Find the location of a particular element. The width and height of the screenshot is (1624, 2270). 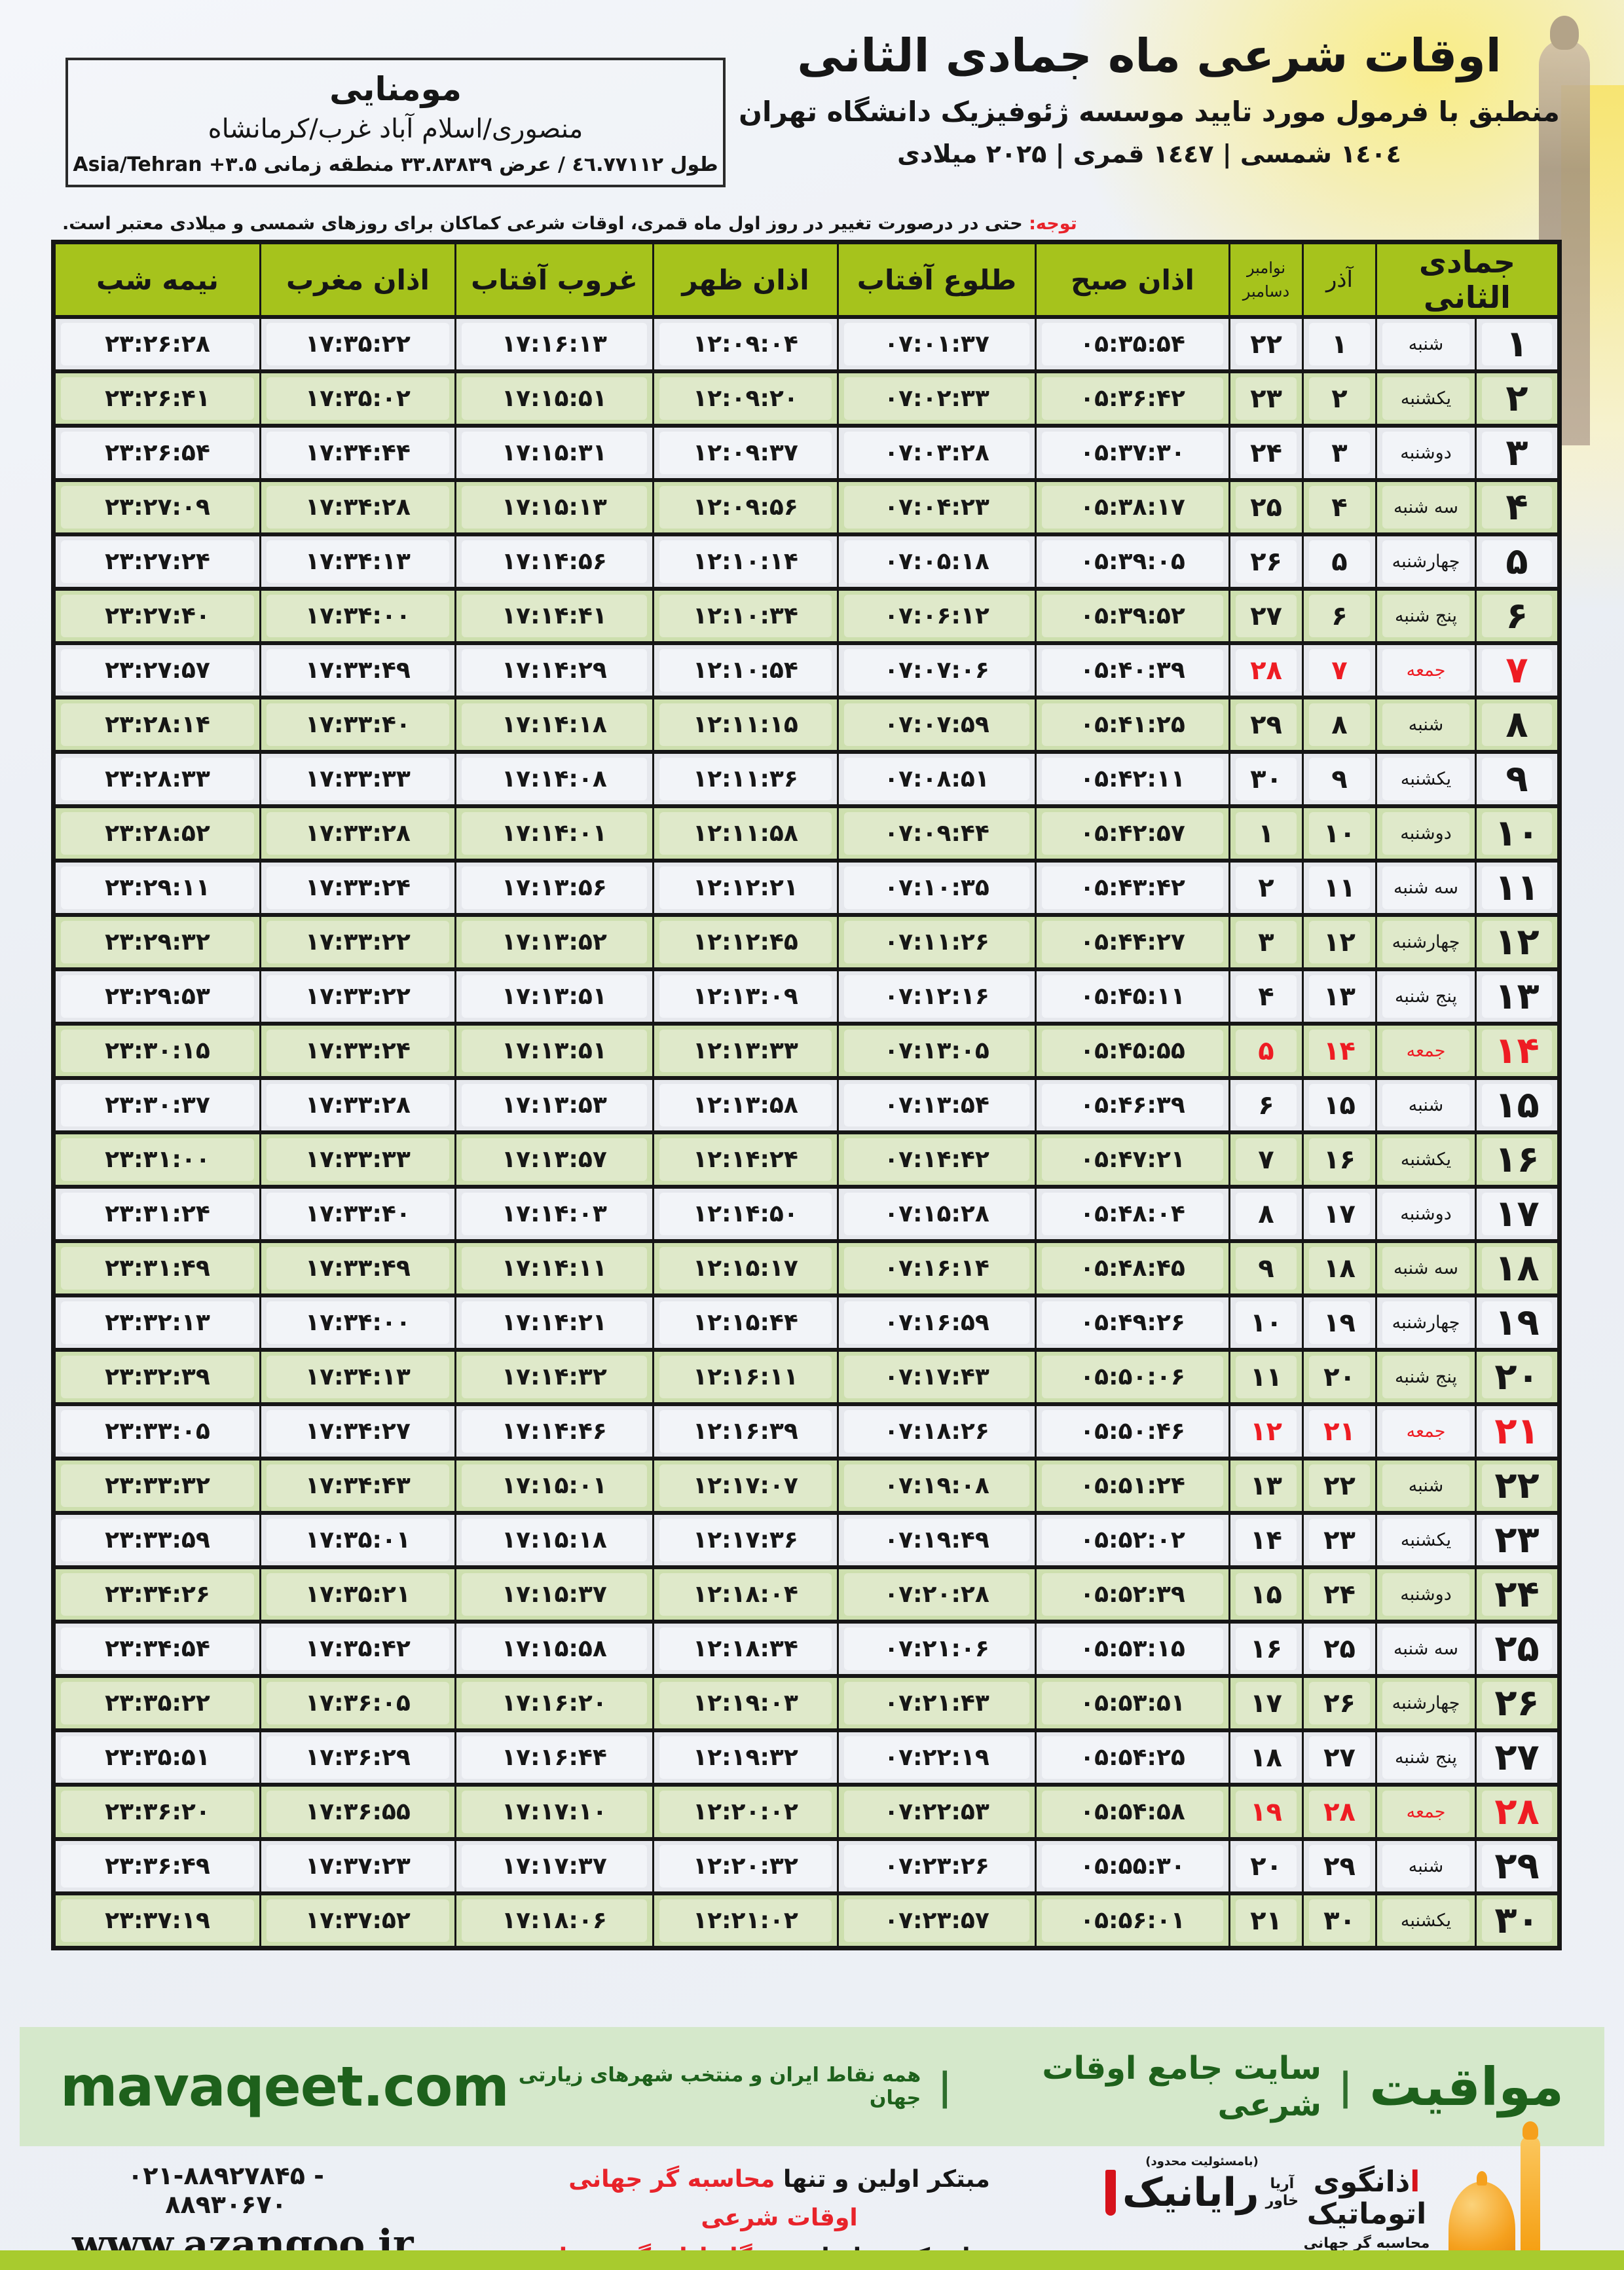

dhuhr-time-cell: ۱۲:۱۳:۰۹ is located at coordinates (745, 996).